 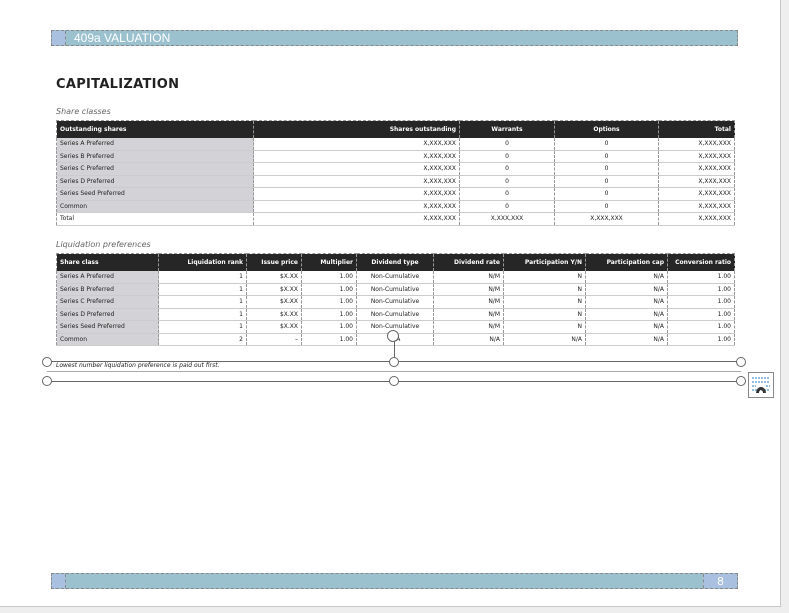 I want to click on page-header: 409a VALUATION, so click(x=394, y=38).